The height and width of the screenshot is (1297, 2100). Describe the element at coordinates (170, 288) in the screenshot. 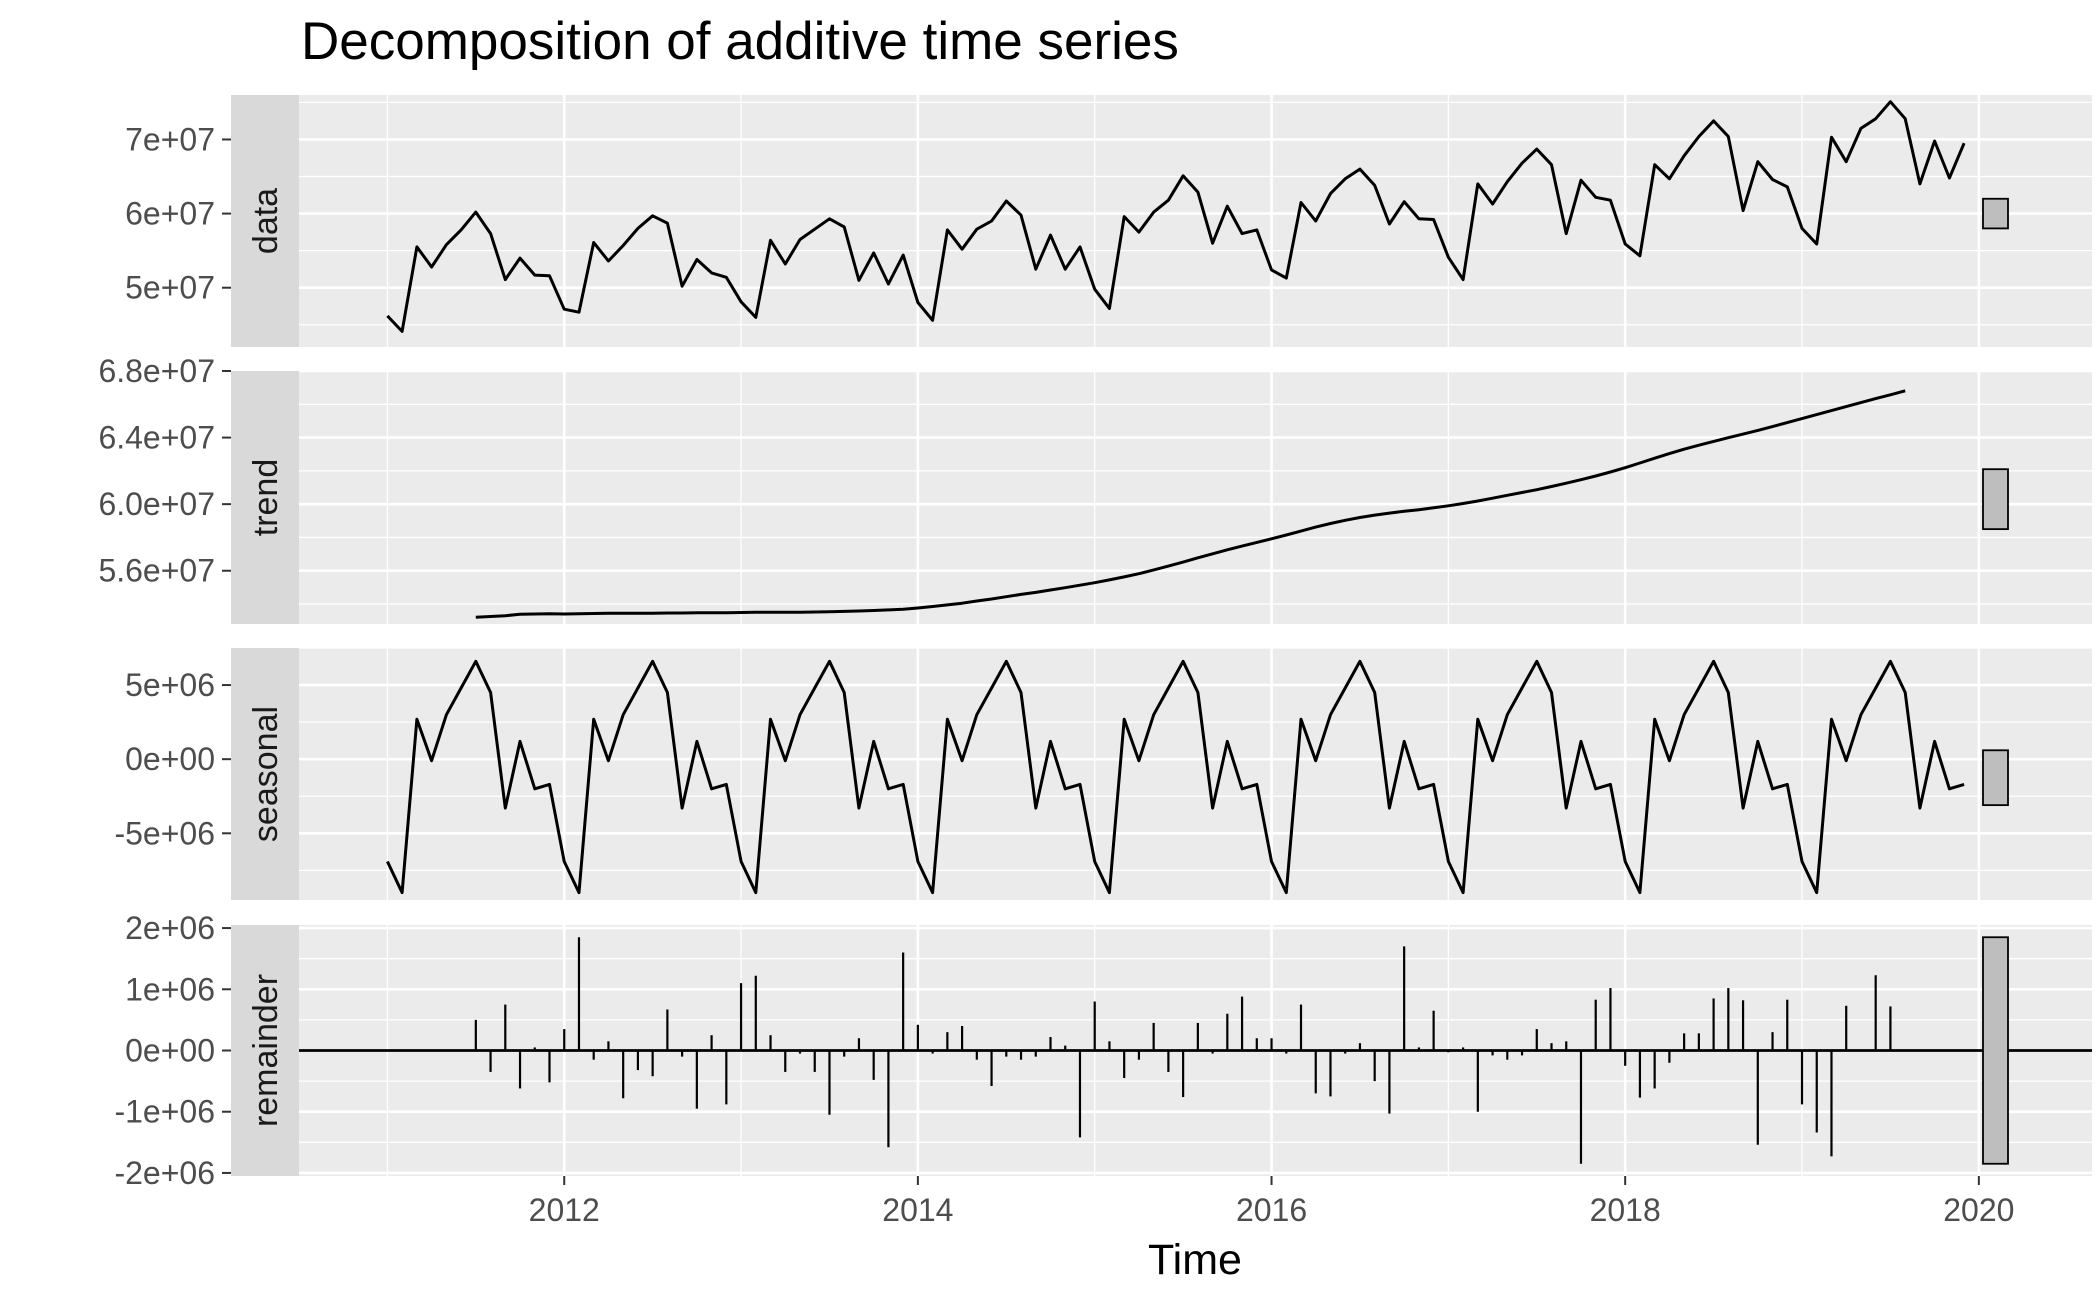

I see `y-tick-label-data: 5e+07` at that location.